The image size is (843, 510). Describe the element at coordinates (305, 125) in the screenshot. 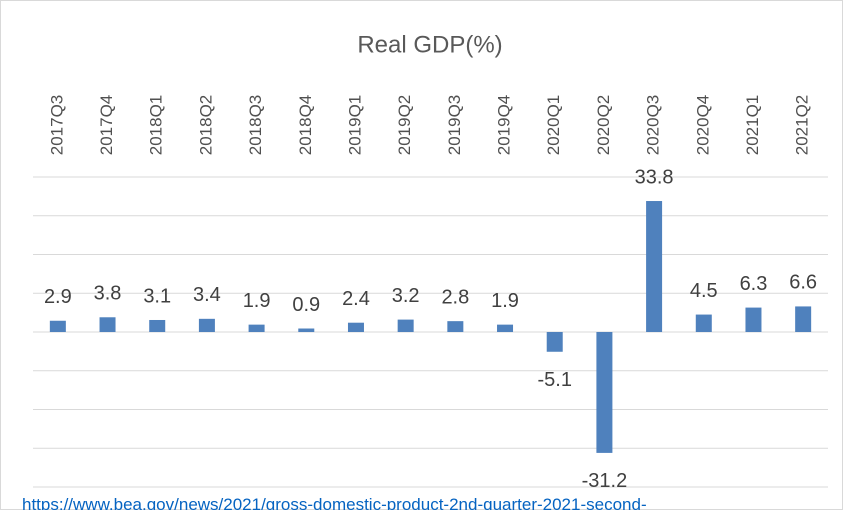

I see `x-tick-label: 2018Q4` at that location.